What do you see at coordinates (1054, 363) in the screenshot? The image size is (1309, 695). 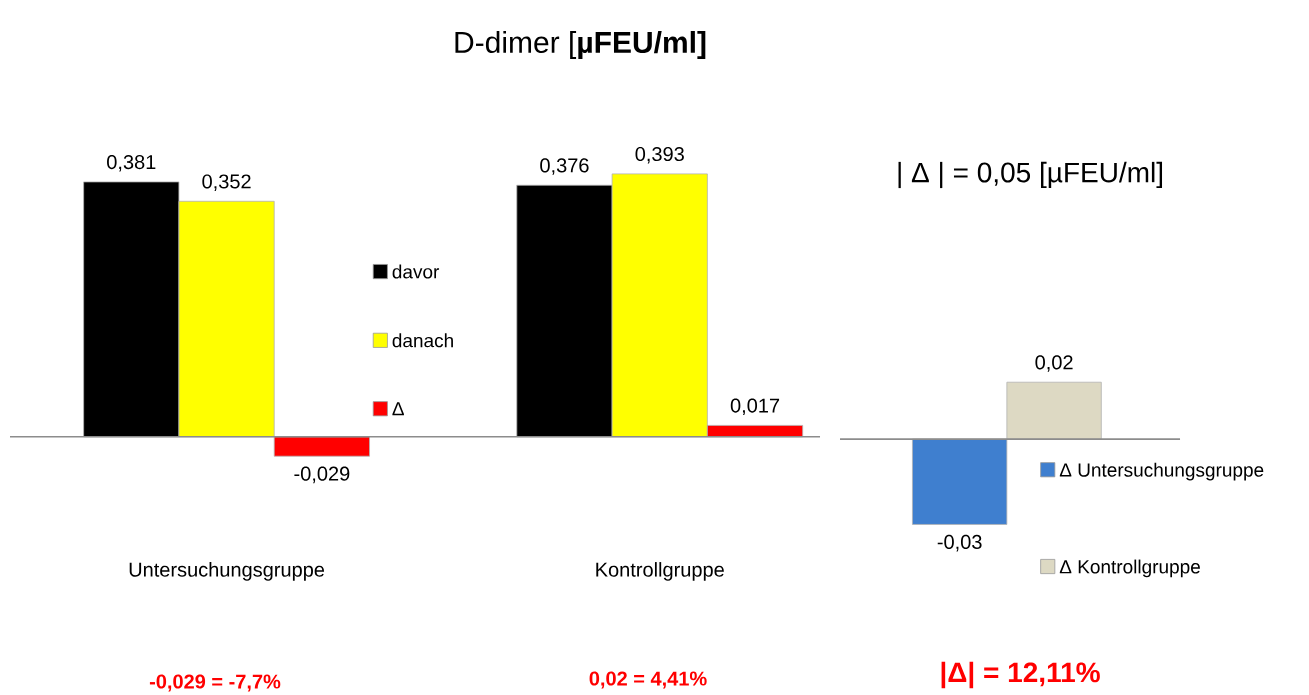 I see `data-label: 0,02` at bounding box center [1054, 363].